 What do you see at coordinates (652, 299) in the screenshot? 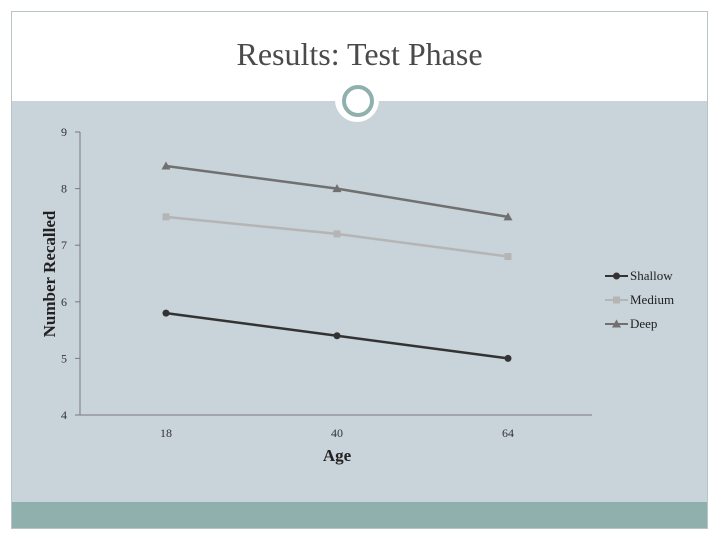
I see `legend-label: Medium` at bounding box center [652, 299].